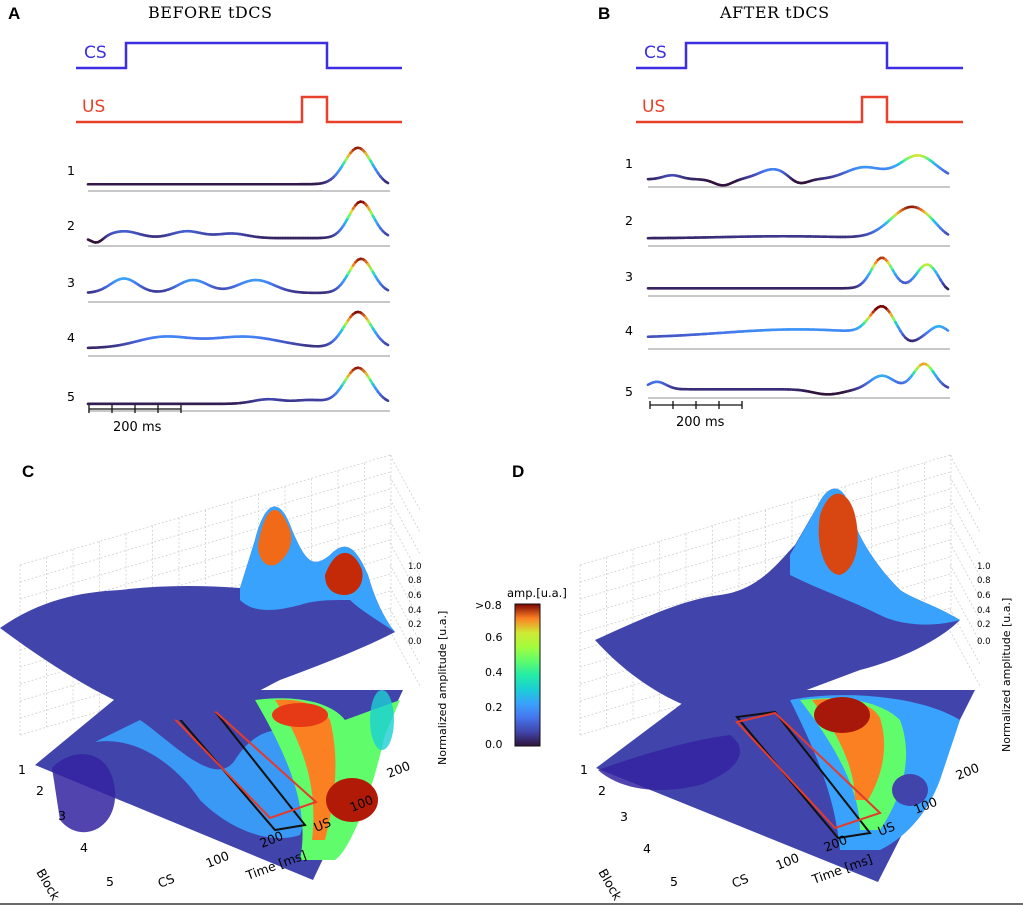 Image resolution: width=1023 pixels, height=908 pixels. I want to click on contour-peak-2-c, so click(352, 800).